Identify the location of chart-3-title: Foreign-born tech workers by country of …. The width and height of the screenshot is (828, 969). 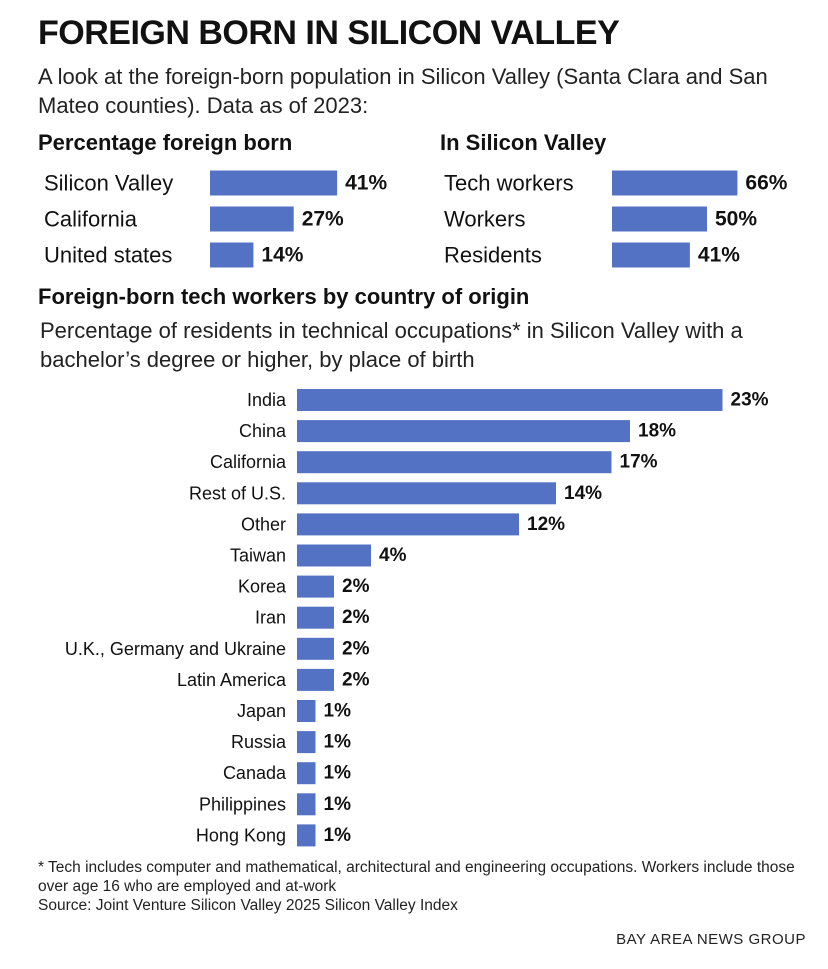
(284, 296).